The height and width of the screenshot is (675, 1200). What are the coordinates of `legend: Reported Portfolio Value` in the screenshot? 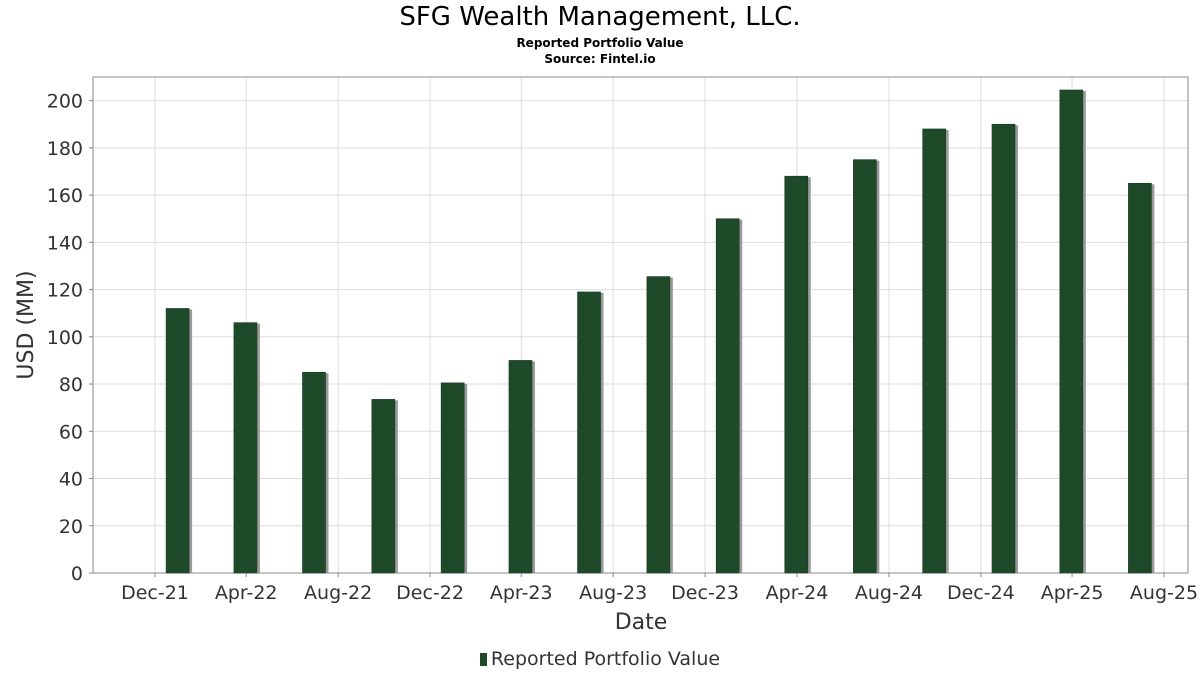 It's located at (600, 659).